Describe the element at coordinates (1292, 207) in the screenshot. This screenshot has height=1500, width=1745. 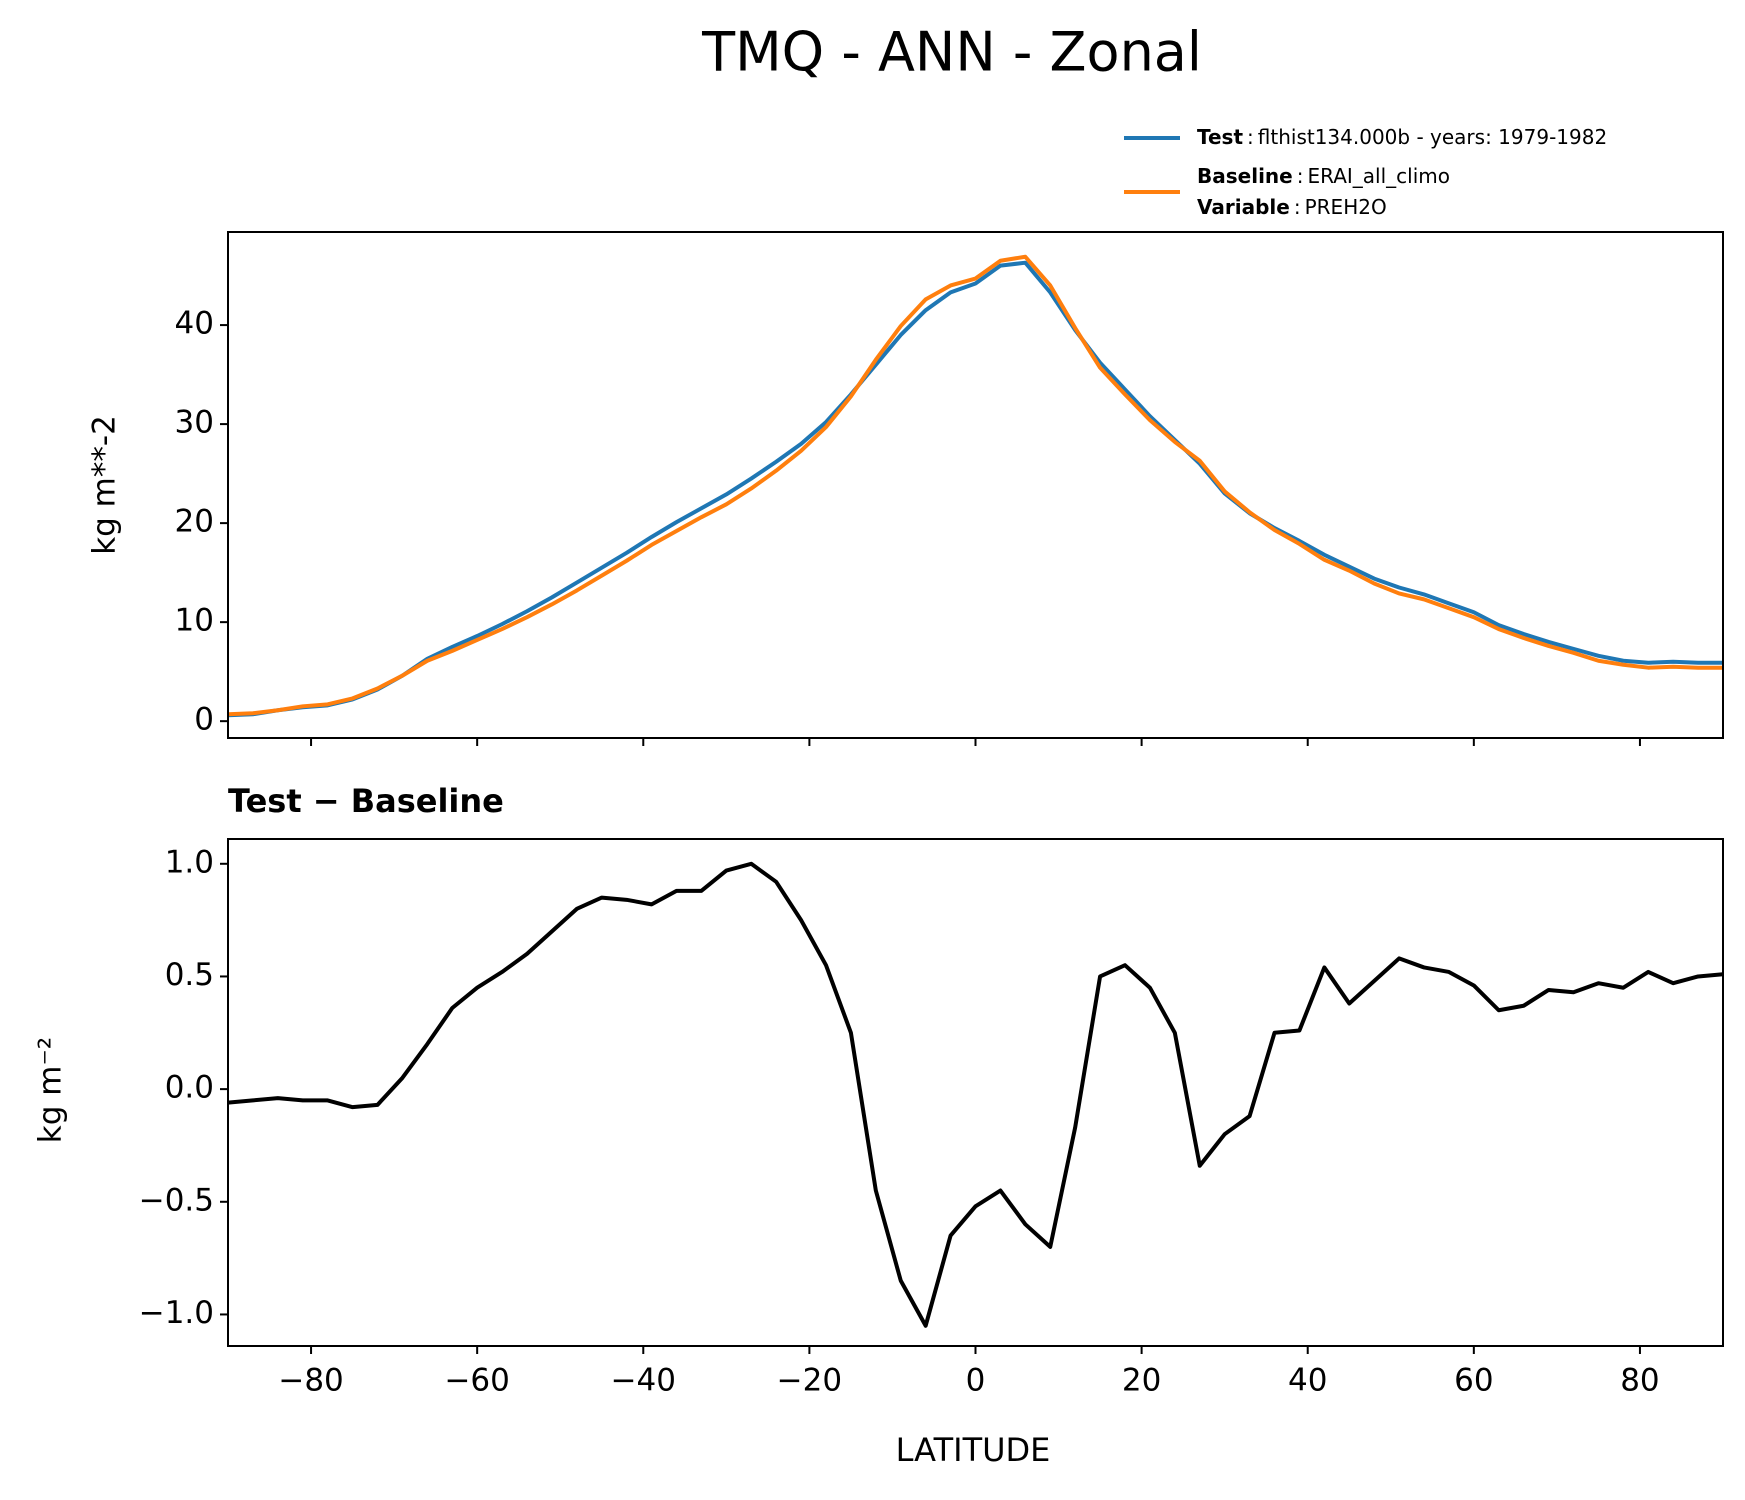
I see `legend-entry: Variable: PREH2O` at that location.